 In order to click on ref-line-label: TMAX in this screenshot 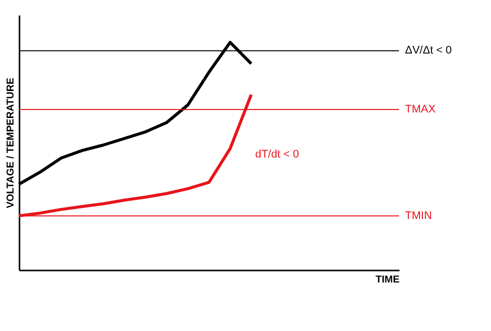, I will do `click(420, 109)`.